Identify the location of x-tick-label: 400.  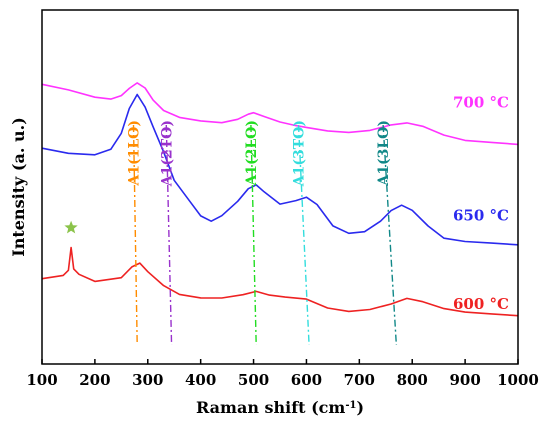
(200, 380).